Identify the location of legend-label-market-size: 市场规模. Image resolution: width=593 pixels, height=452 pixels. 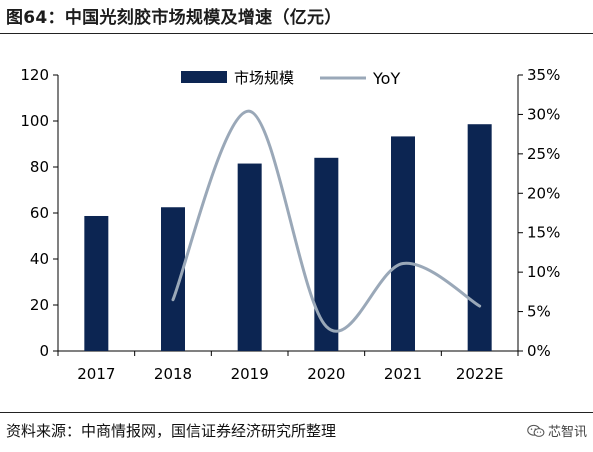
(264, 78).